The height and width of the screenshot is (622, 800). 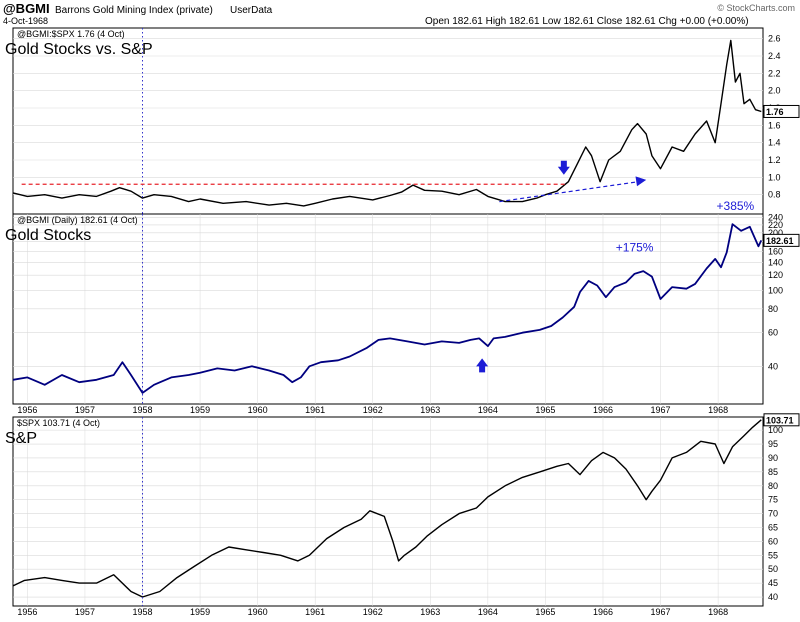 What do you see at coordinates (774, 56) in the screenshot?
I see `ratio-y-tick-label: 2.4` at bounding box center [774, 56].